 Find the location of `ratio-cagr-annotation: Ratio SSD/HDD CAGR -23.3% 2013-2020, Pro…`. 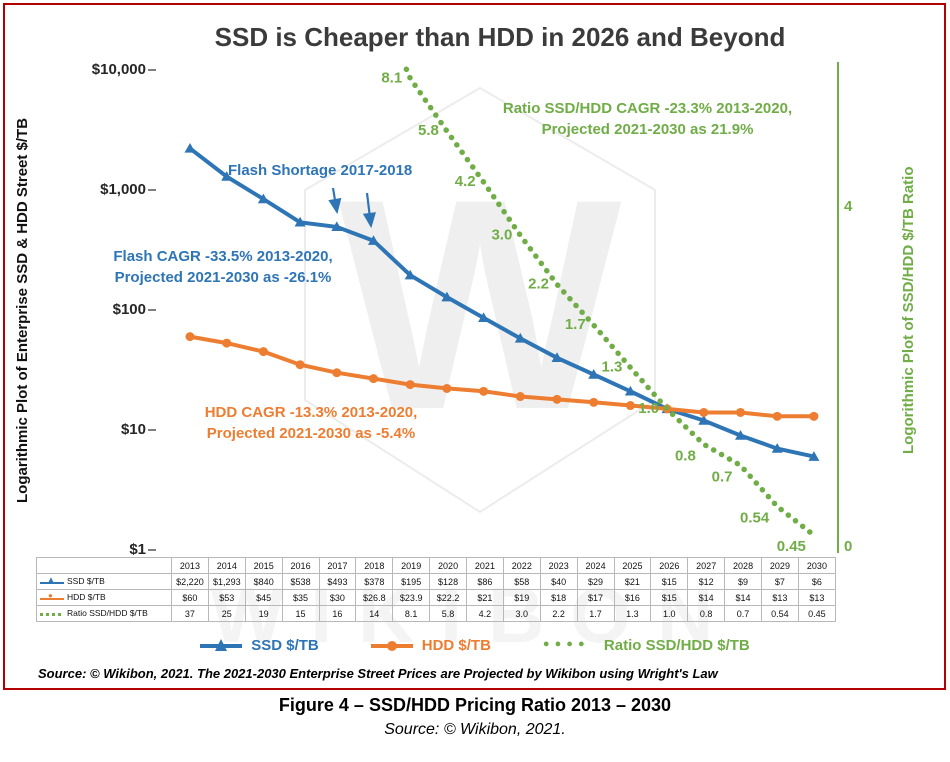

ratio-cagr-annotation: Ratio SSD/HDD CAGR -23.3% 2013-2020, Pro… is located at coordinates (647, 119).